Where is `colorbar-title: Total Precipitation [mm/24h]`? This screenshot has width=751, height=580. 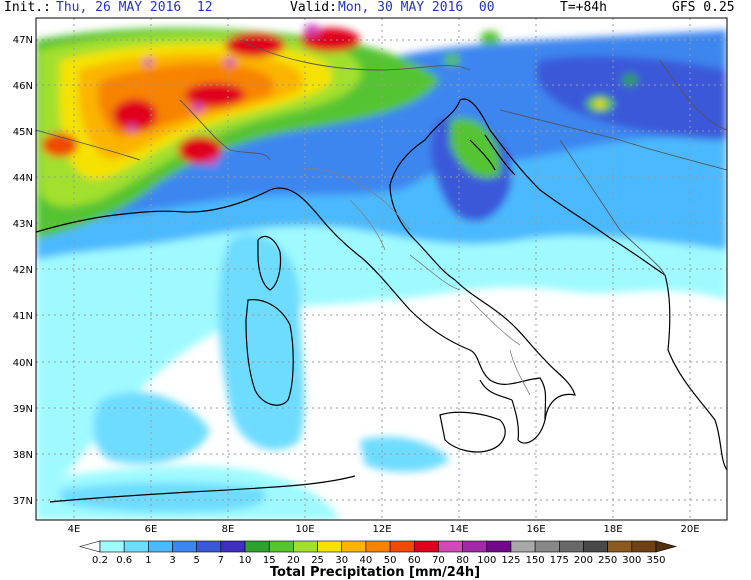
colorbar-title: Total Precipitation [mm/24h] is located at coordinates (375, 572).